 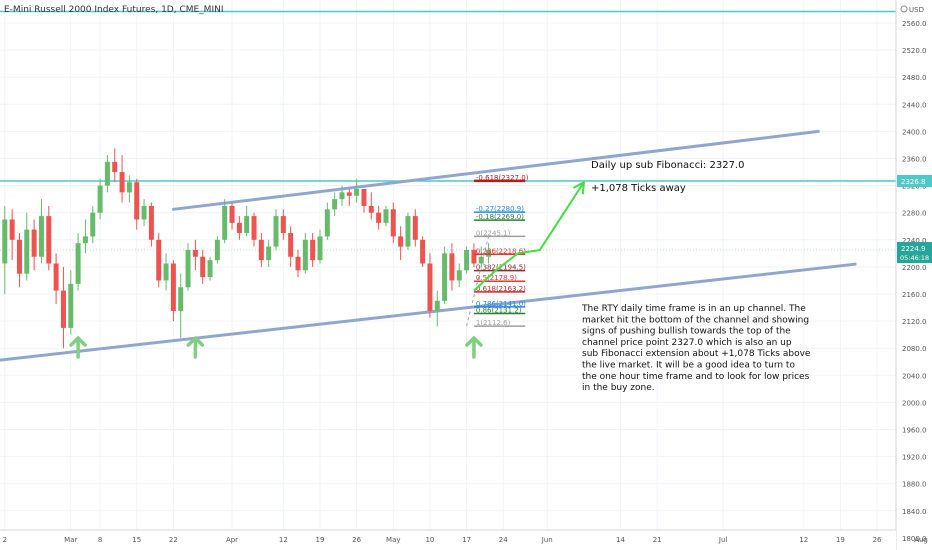 What do you see at coordinates (578, 188) in the screenshot?
I see `target-arrowhead` at bounding box center [578, 188].